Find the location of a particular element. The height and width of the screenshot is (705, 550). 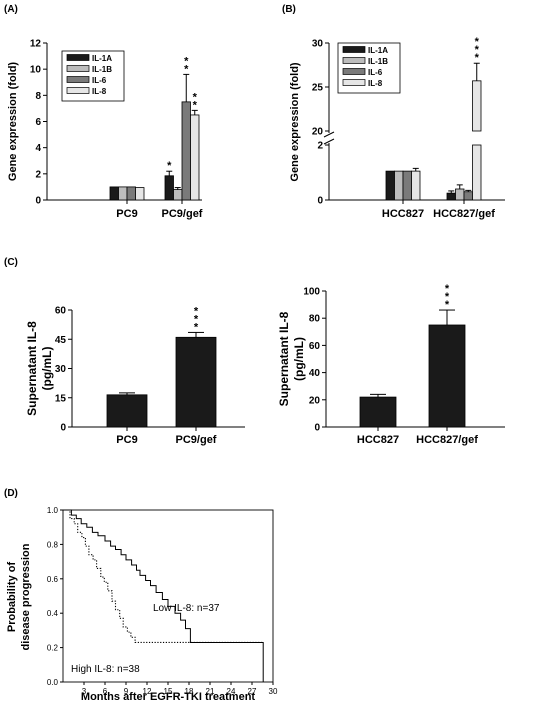

a-x-tick-label-0: PC9 is located at coordinates (126, 214).